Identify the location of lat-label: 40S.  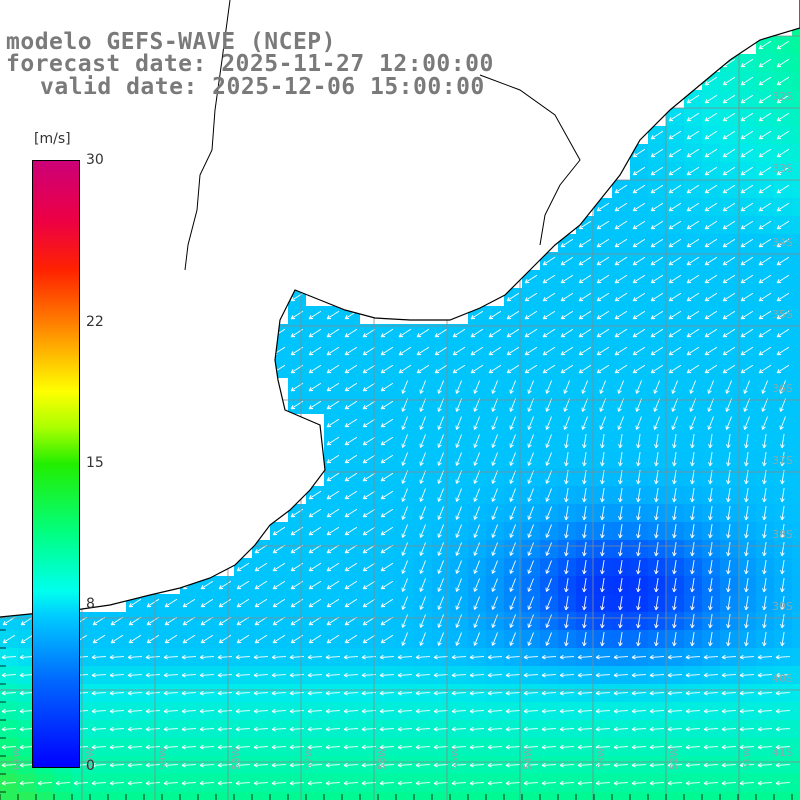
(782, 678).